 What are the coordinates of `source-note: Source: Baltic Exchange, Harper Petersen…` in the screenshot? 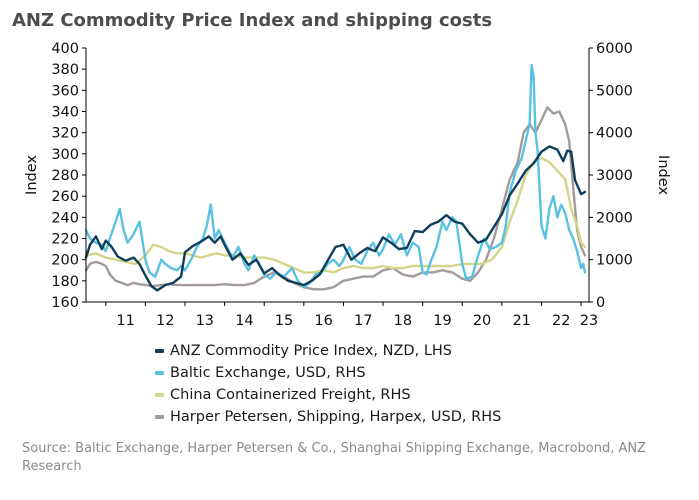 It's located at (334, 457).